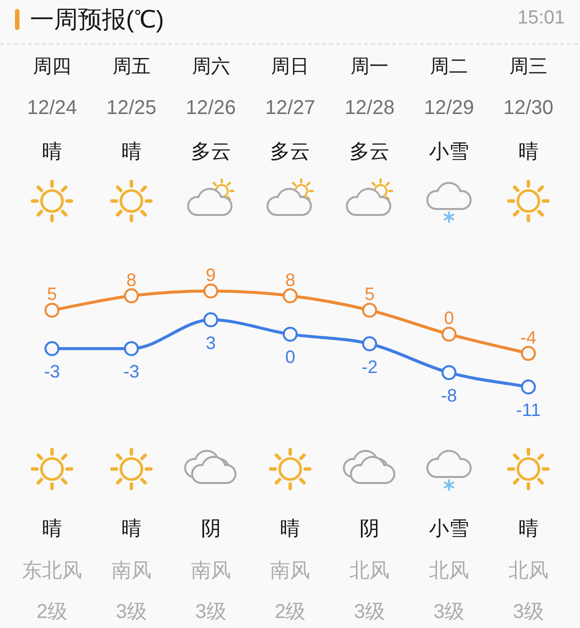 The height and width of the screenshot is (628, 580). I want to click on x-tick-label: 周日 12/27 多云, so click(290, 109).